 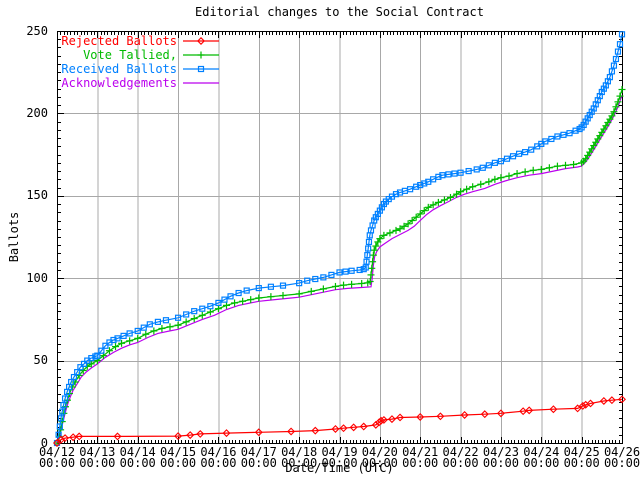 I want to click on legend-item-received-ballots: Received Ballots, so click(x=140, y=69).